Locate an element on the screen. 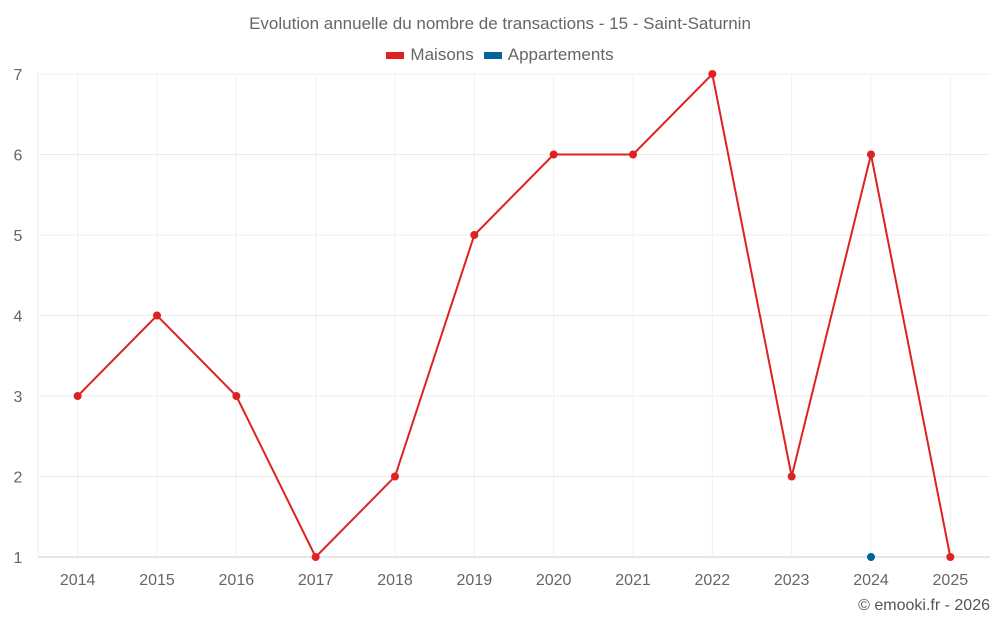 The image size is (1000, 625). x-tick-label: 2023 is located at coordinates (792, 580).